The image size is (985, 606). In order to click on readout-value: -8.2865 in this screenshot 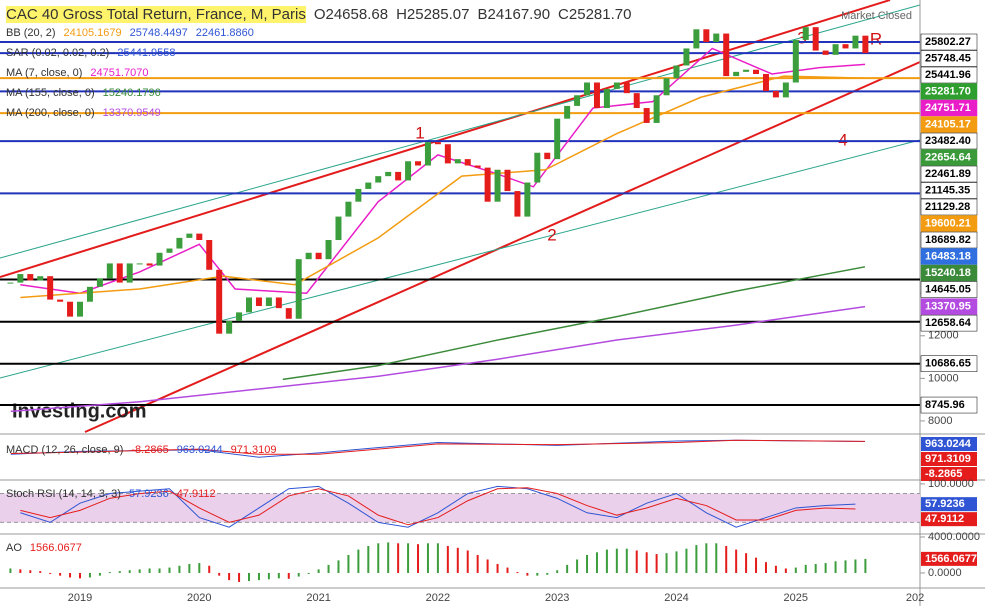, I will do `click(150, 450)`.